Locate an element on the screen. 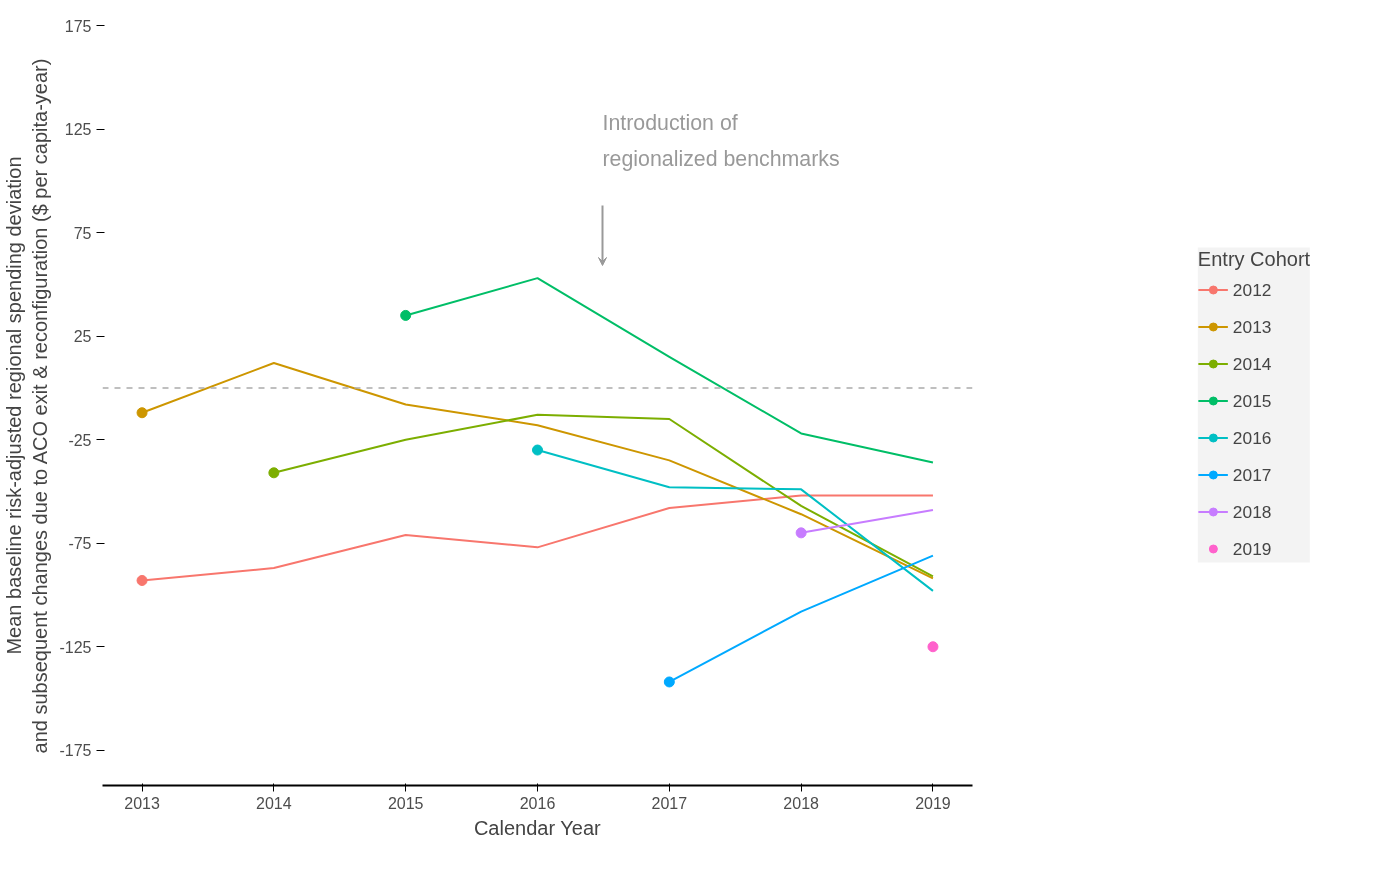 Image resolution: width=1373 pixels, height=890 pixels. x-tick-label: 2017 is located at coordinates (669, 803).